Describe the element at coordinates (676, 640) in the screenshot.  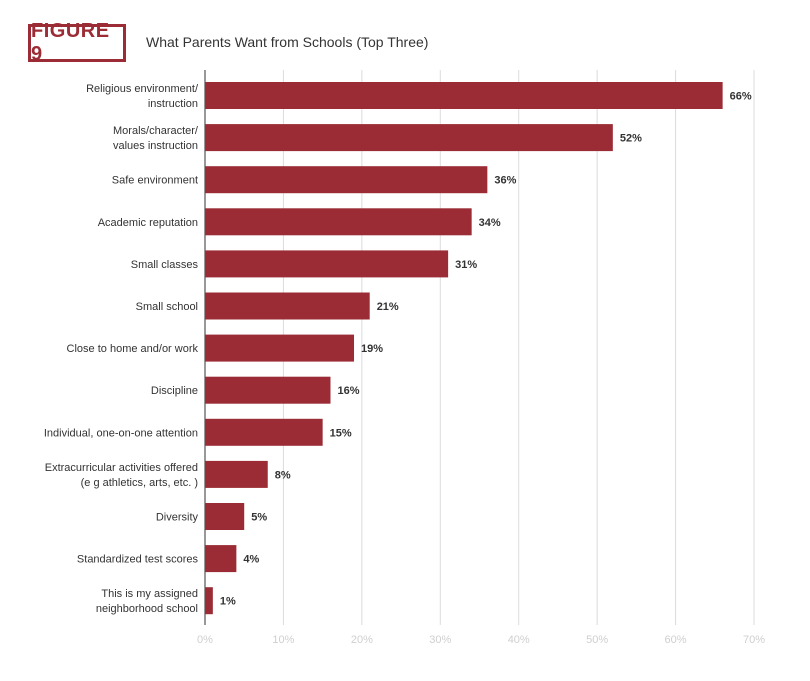
I see `x-tick-label: 60%` at that location.